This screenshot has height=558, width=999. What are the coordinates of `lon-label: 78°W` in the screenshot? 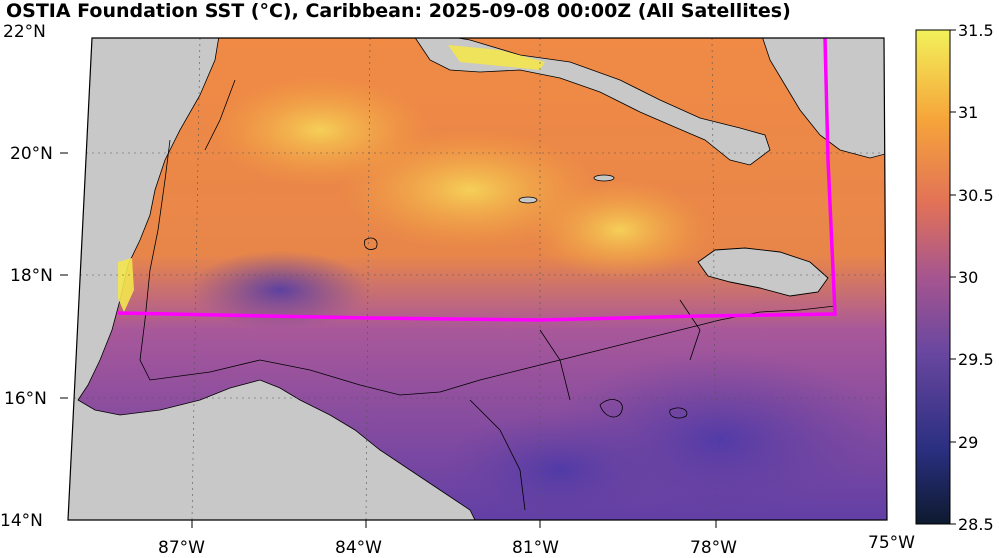 It's located at (713, 548).